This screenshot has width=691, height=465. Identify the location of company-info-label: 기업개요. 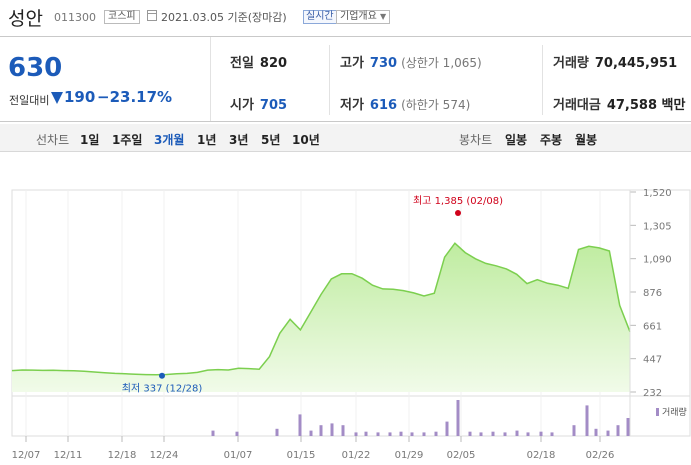
(358, 16).